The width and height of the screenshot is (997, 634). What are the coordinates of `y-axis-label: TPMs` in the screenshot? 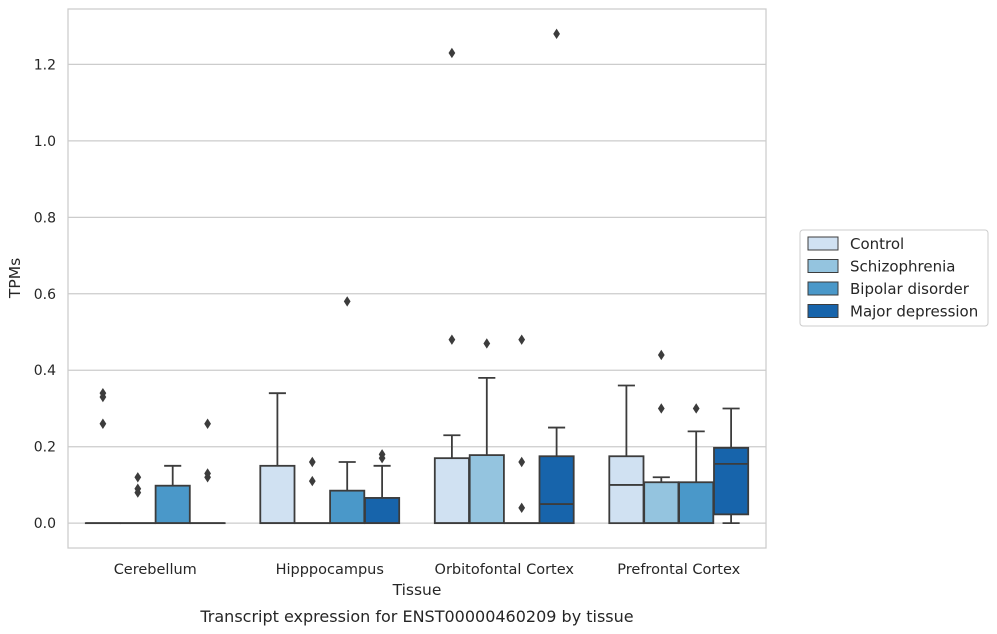 It's located at (15, 278).